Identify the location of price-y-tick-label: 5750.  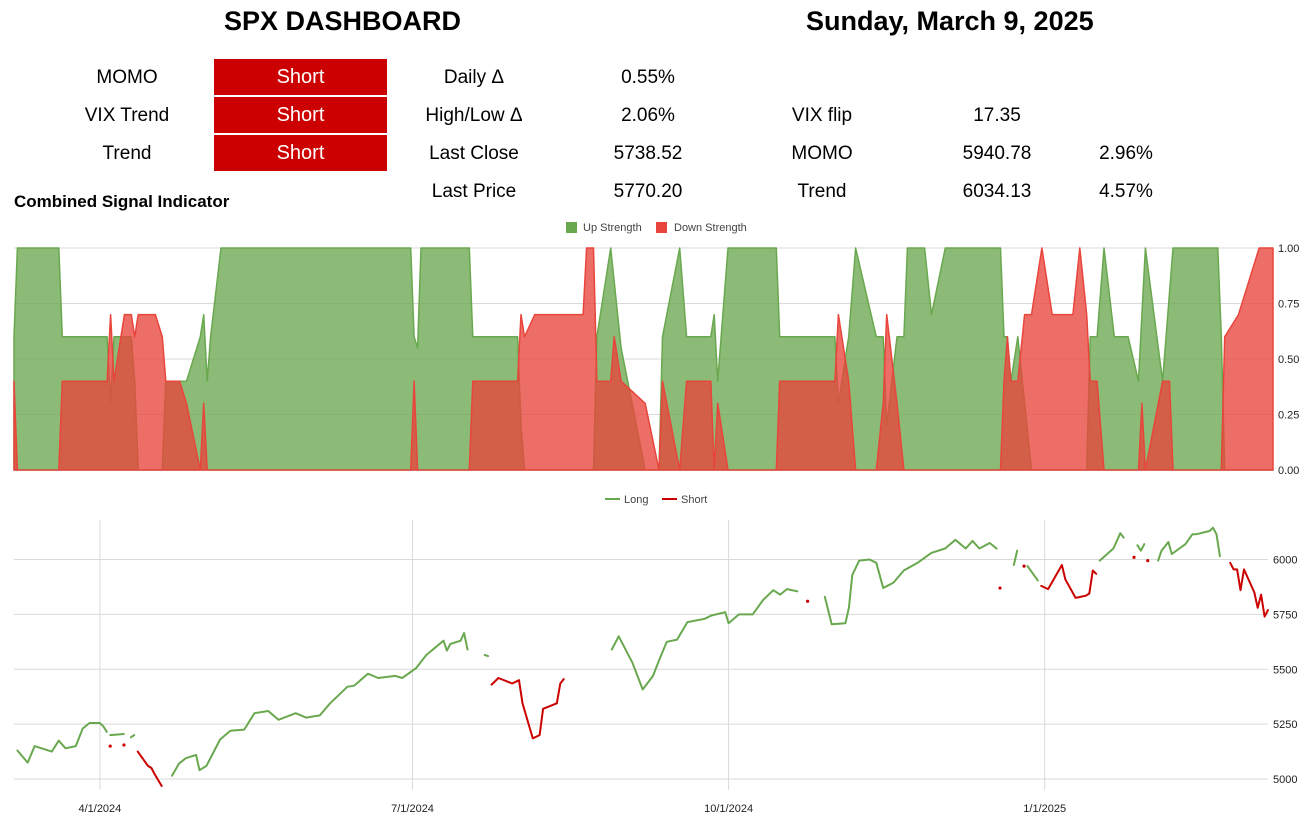
(1285, 615).